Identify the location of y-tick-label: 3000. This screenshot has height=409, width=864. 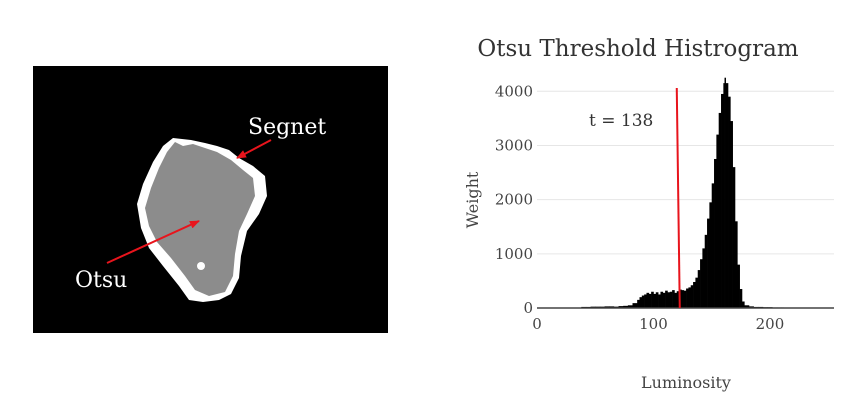
(514, 145).